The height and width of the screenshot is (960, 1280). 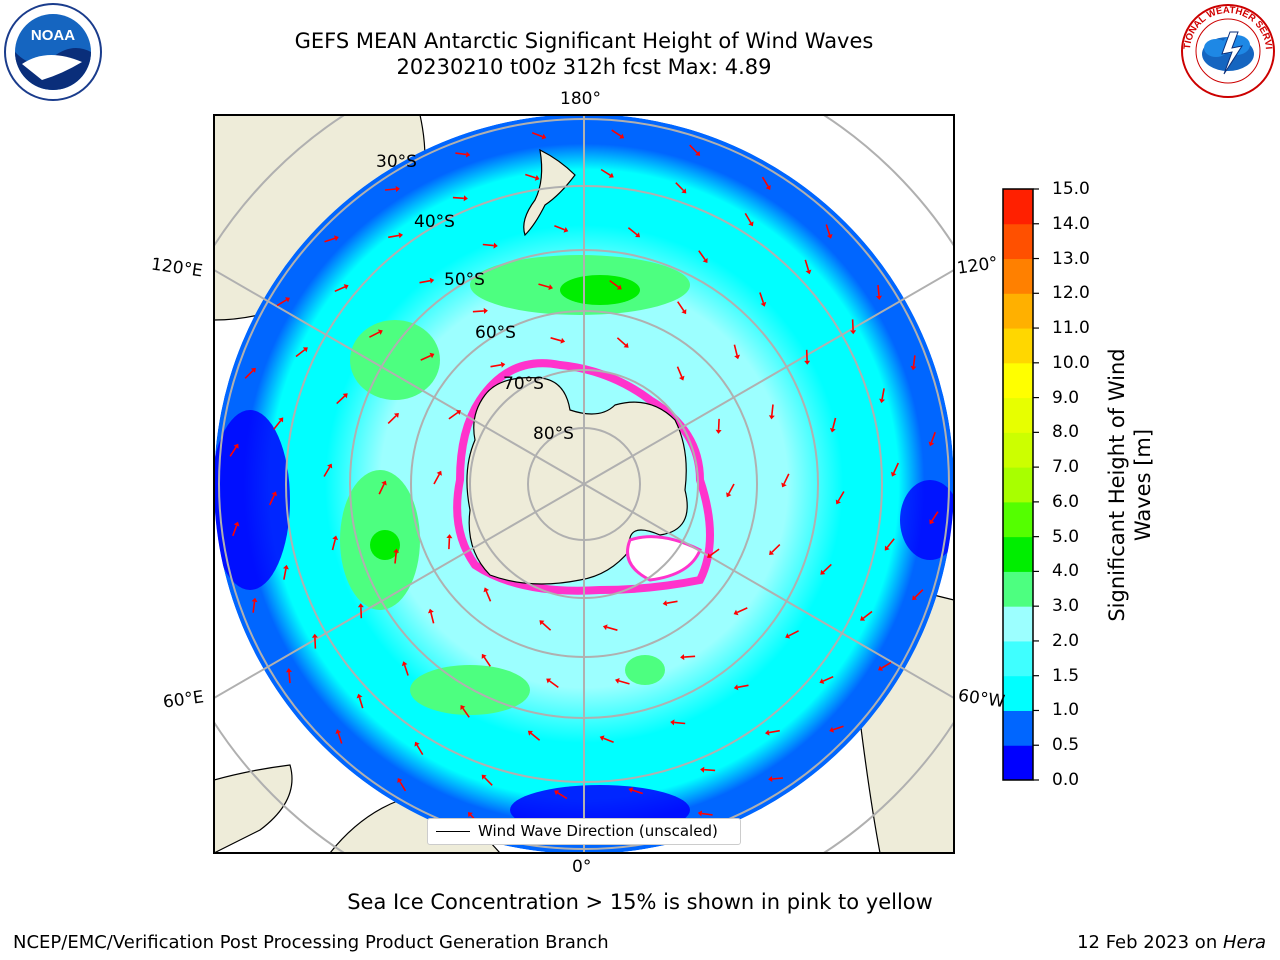 What do you see at coordinates (1066, 571) in the screenshot?
I see `colorbar-tick-label: 4.0` at bounding box center [1066, 571].